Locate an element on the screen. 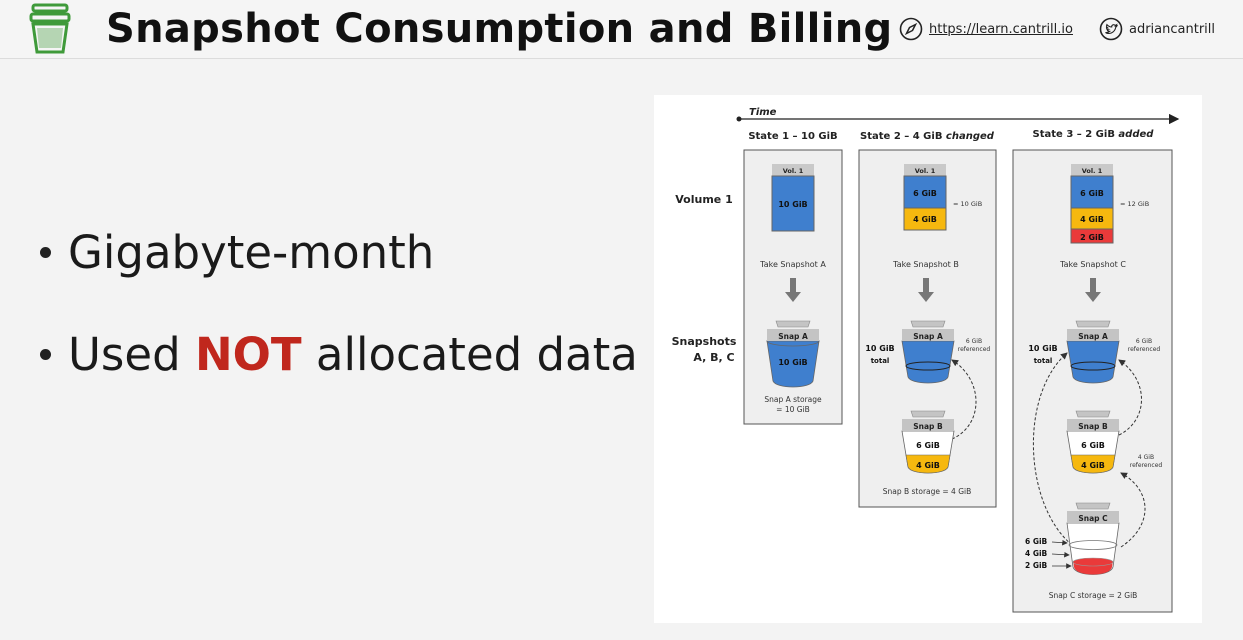 Image resolution: width=1243 pixels, height=640 pixels. state3-snap-c-4: 4 GiB is located at coordinates (1036, 553).